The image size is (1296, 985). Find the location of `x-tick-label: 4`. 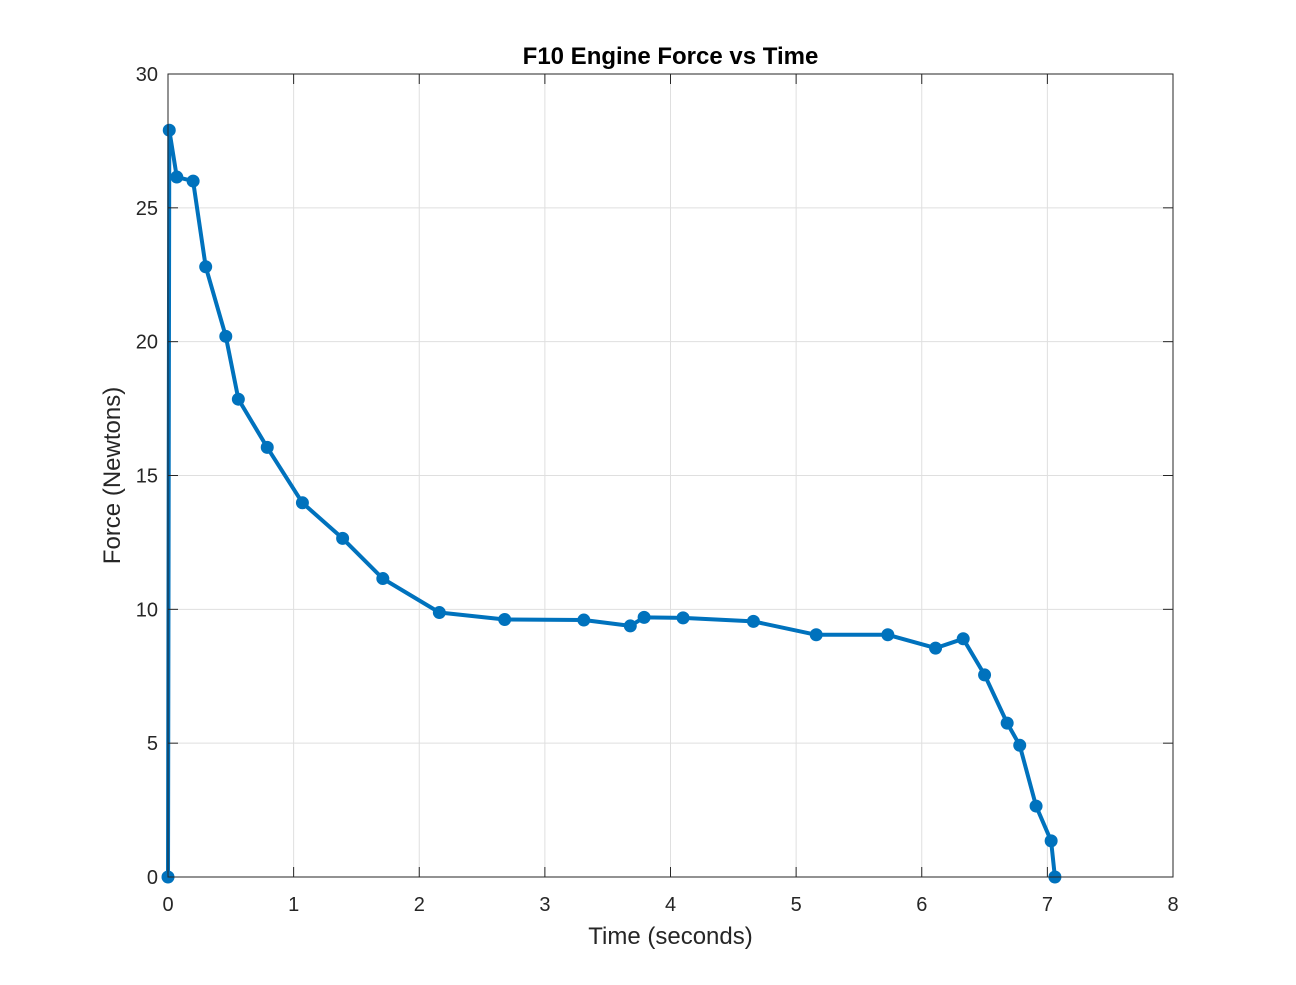

x-tick-label: 4 is located at coordinates (670, 905).